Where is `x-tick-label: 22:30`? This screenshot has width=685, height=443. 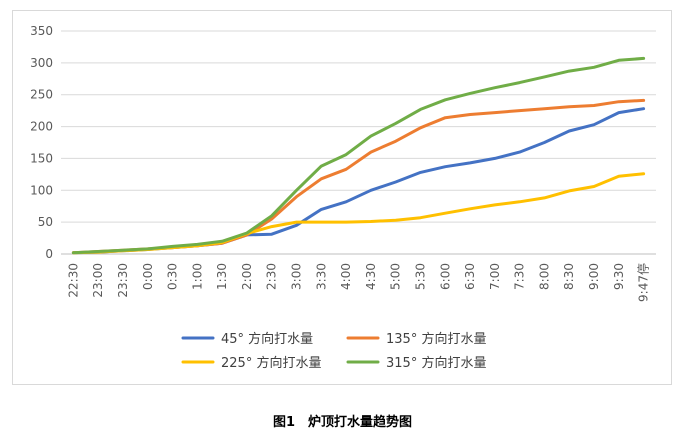
x-tick-label: 22:30 is located at coordinates (73, 280).